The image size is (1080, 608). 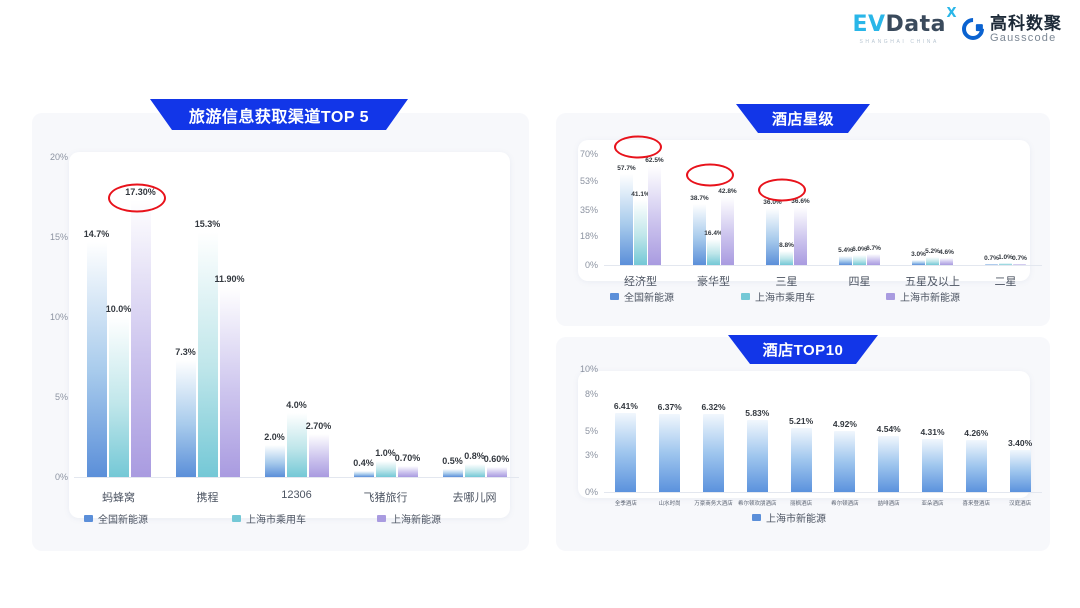 I want to click on bar-value-label: 15.3%, so click(x=207, y=224).